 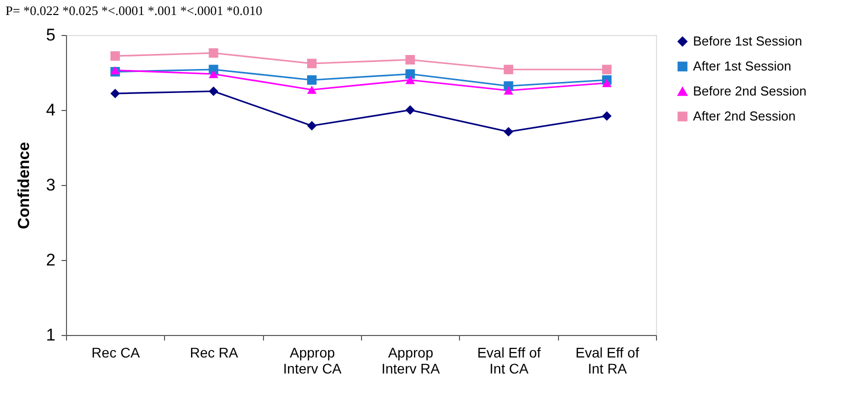 I want to click on x-tick-label: Rec RA, so click(x=214, y=352).